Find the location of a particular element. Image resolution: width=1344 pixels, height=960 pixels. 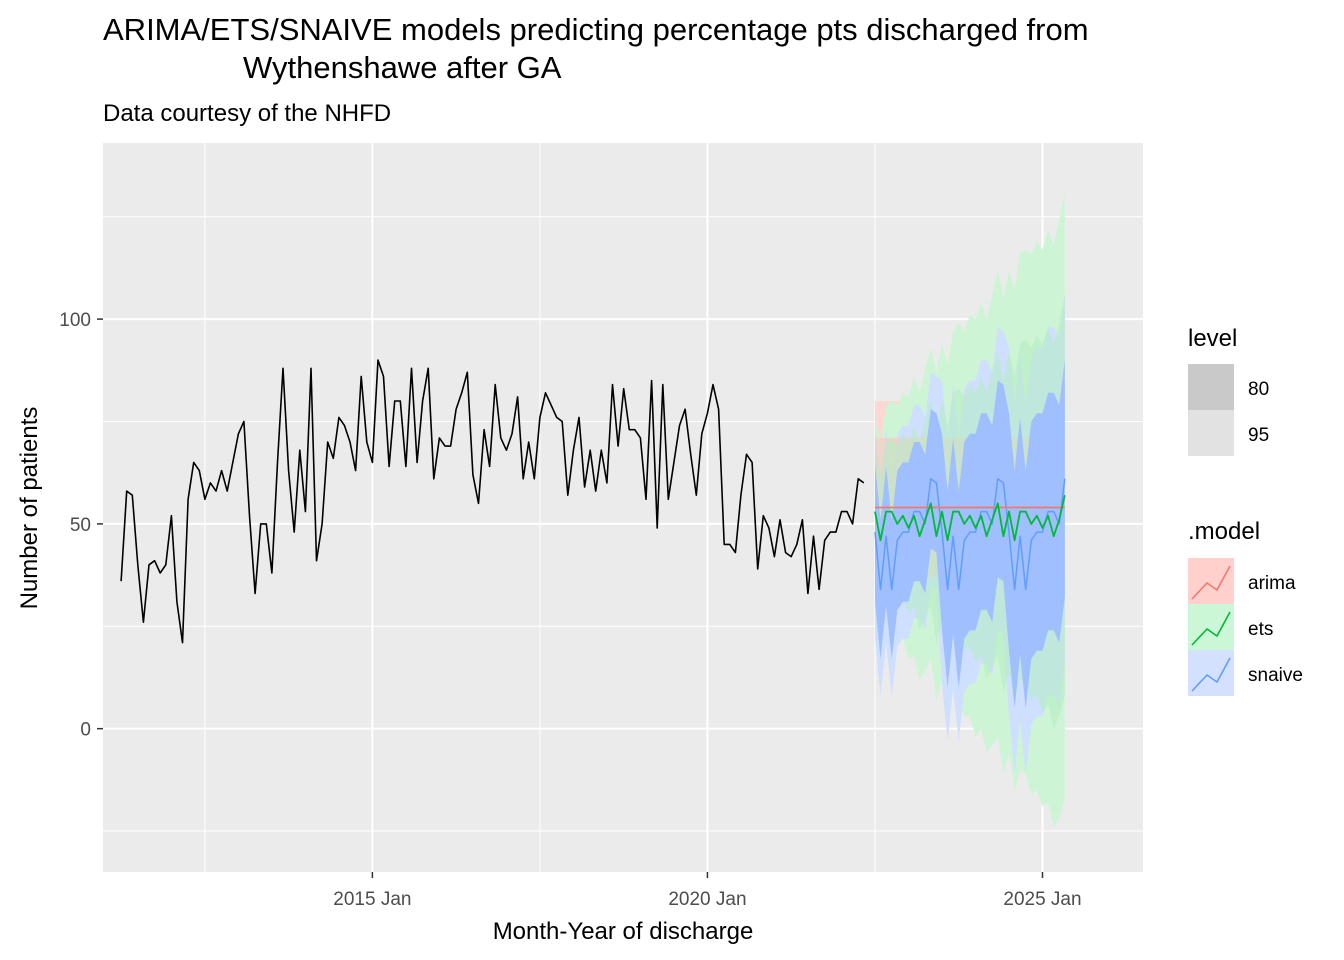

y-axis-ticks: 0 50 100 is located at coordinates (81, 525).